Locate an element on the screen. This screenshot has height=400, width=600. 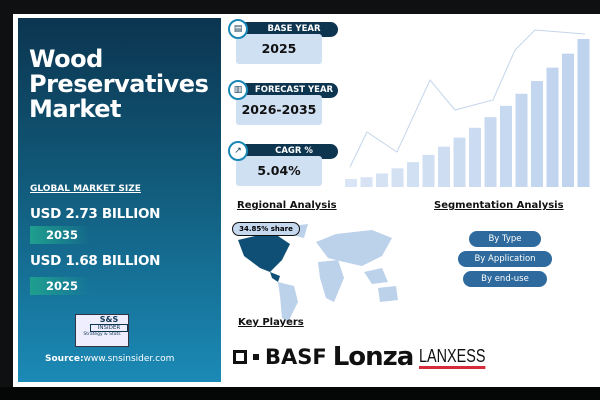
title-line: Preservatives is located at coordinates (119, 84).